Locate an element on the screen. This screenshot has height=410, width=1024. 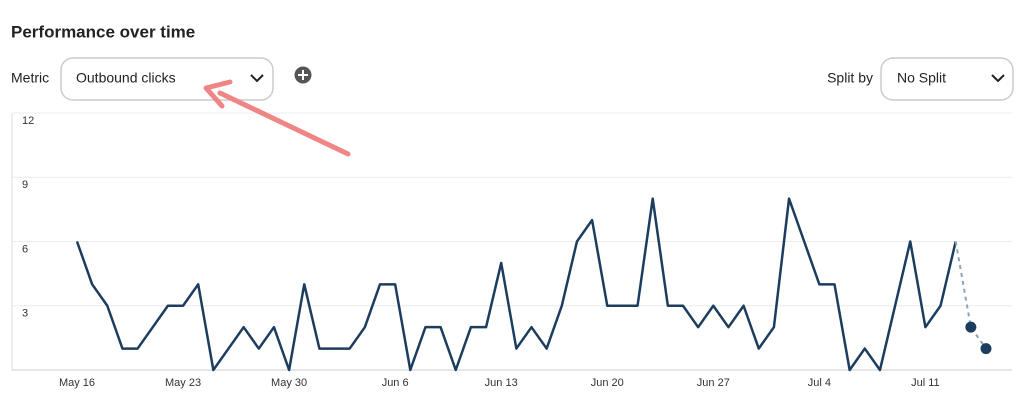
metric-value: Outbound clicks is located at coordinates (126, 78).